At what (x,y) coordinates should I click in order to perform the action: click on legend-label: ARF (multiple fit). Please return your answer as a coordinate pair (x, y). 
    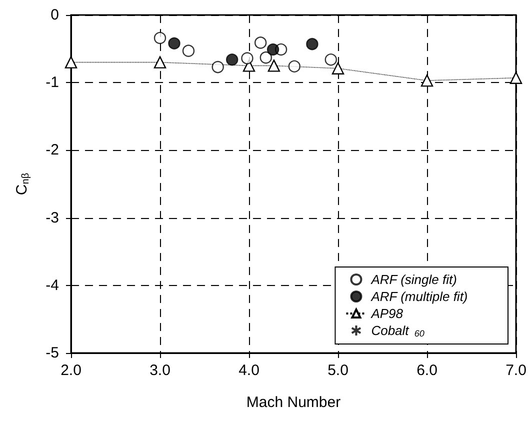
    Looking at the image, I should click on (419, 296).